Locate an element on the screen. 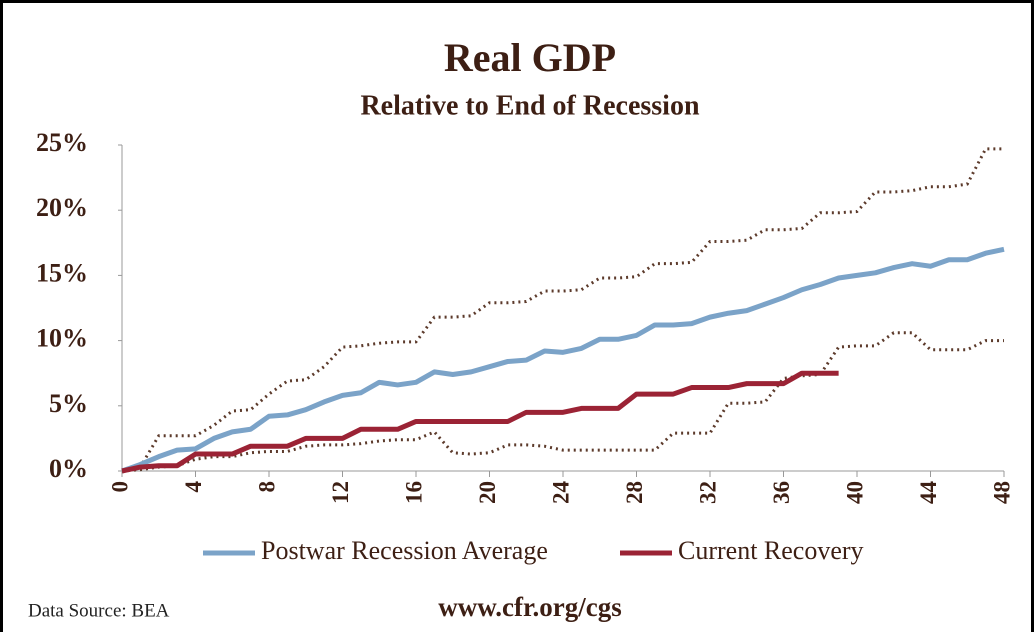 The image size is (1034, 632). chart-title: Real GDP is located at coordinates (530, 57).